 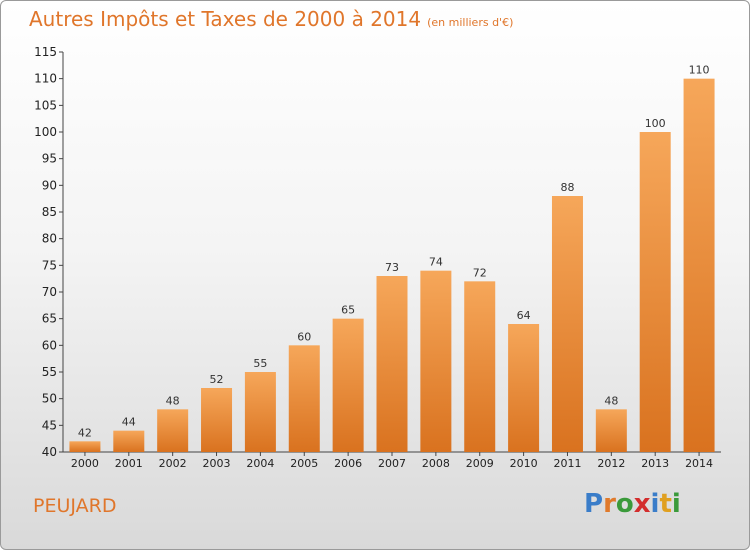 I want to click on y-tick-label: 50, so click(x=49, y=399).